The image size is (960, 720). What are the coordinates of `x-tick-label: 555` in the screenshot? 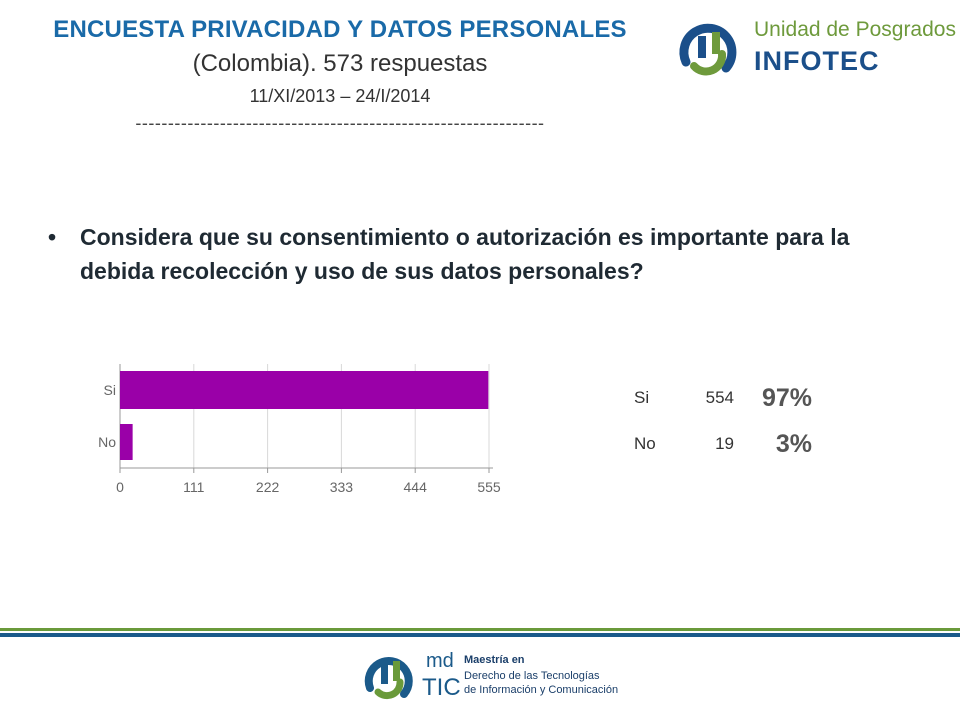 It's located at (489, 487).